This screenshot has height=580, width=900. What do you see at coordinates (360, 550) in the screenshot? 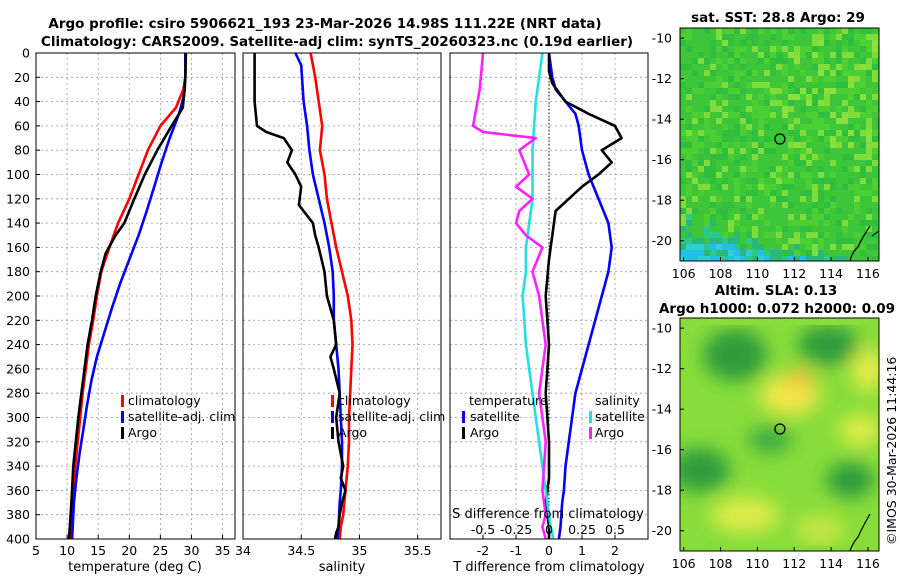
I see `x-tick-label: 35` at bounding box center [360, 550].